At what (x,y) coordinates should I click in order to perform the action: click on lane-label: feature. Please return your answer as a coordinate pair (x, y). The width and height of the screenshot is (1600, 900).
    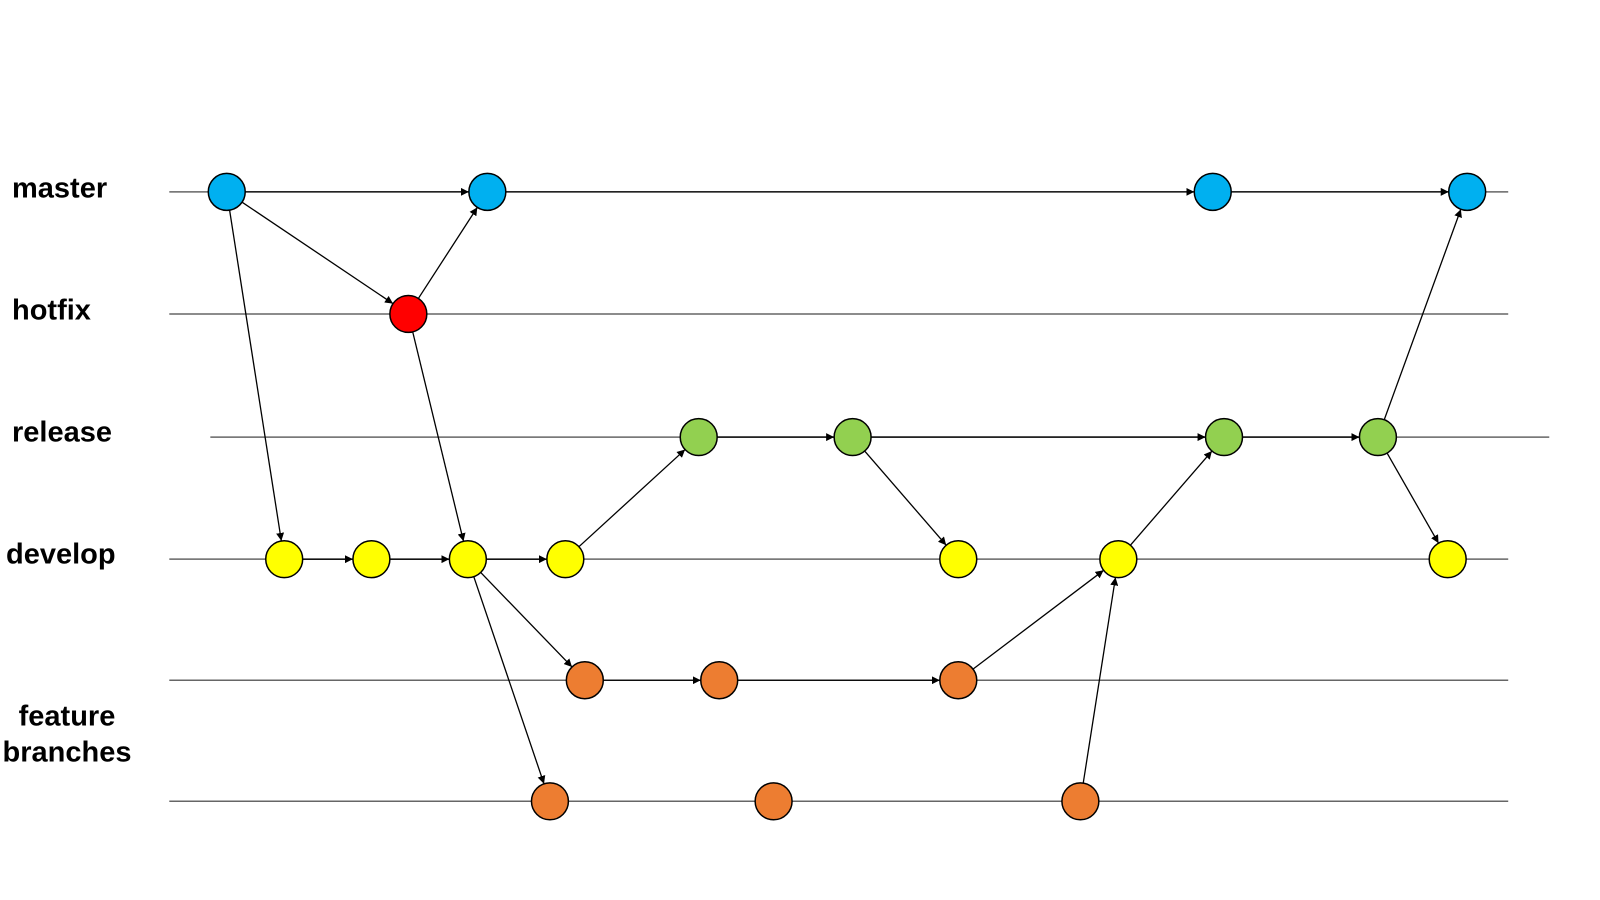
    Looking at the image, I should click on (67, 717).